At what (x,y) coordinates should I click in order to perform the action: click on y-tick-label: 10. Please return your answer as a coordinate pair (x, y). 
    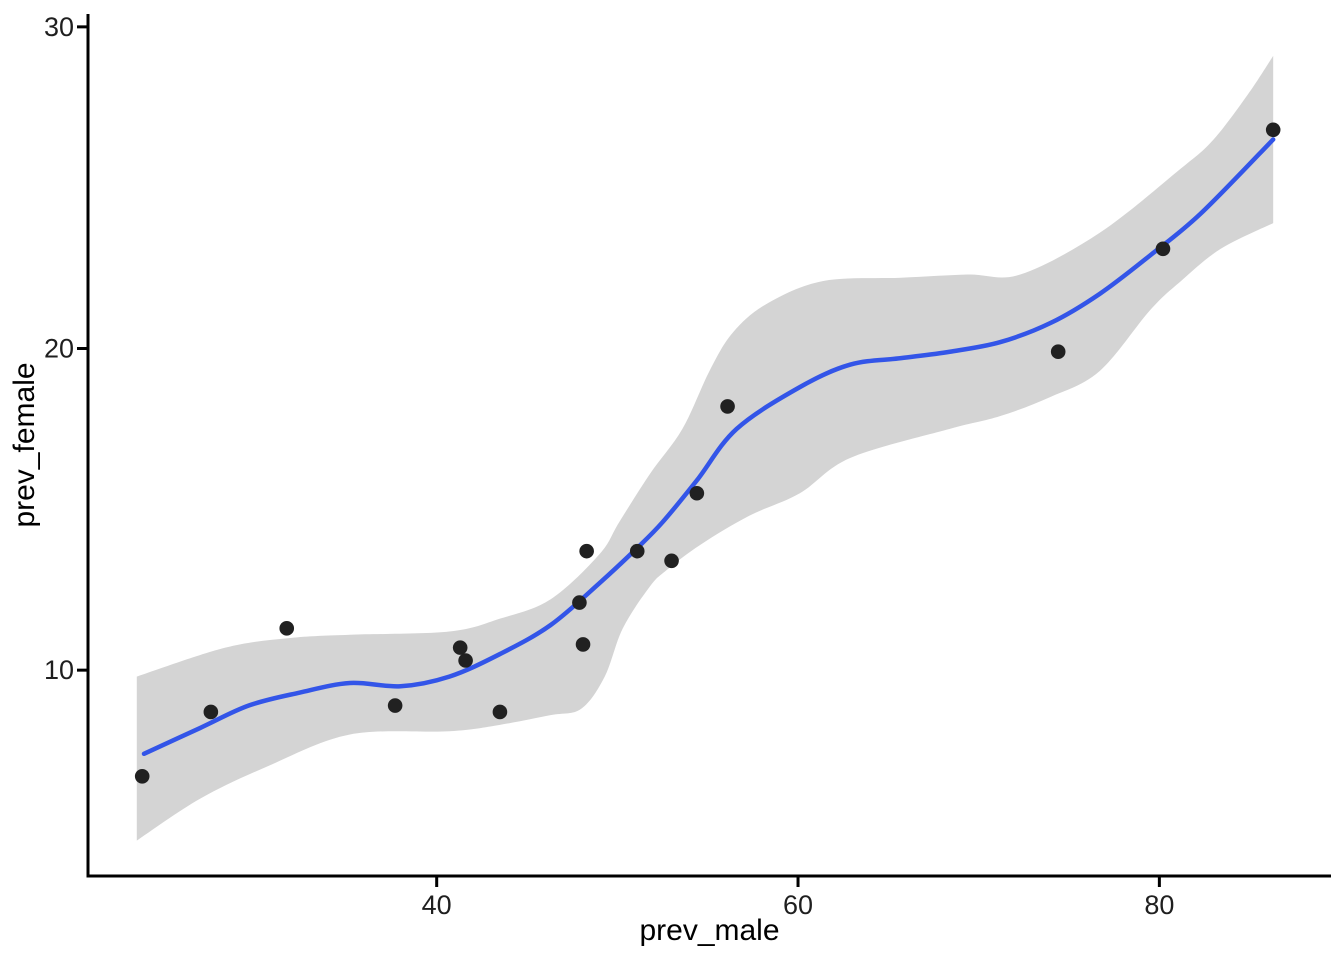
    Looking at the image, I should click on (59, 670).